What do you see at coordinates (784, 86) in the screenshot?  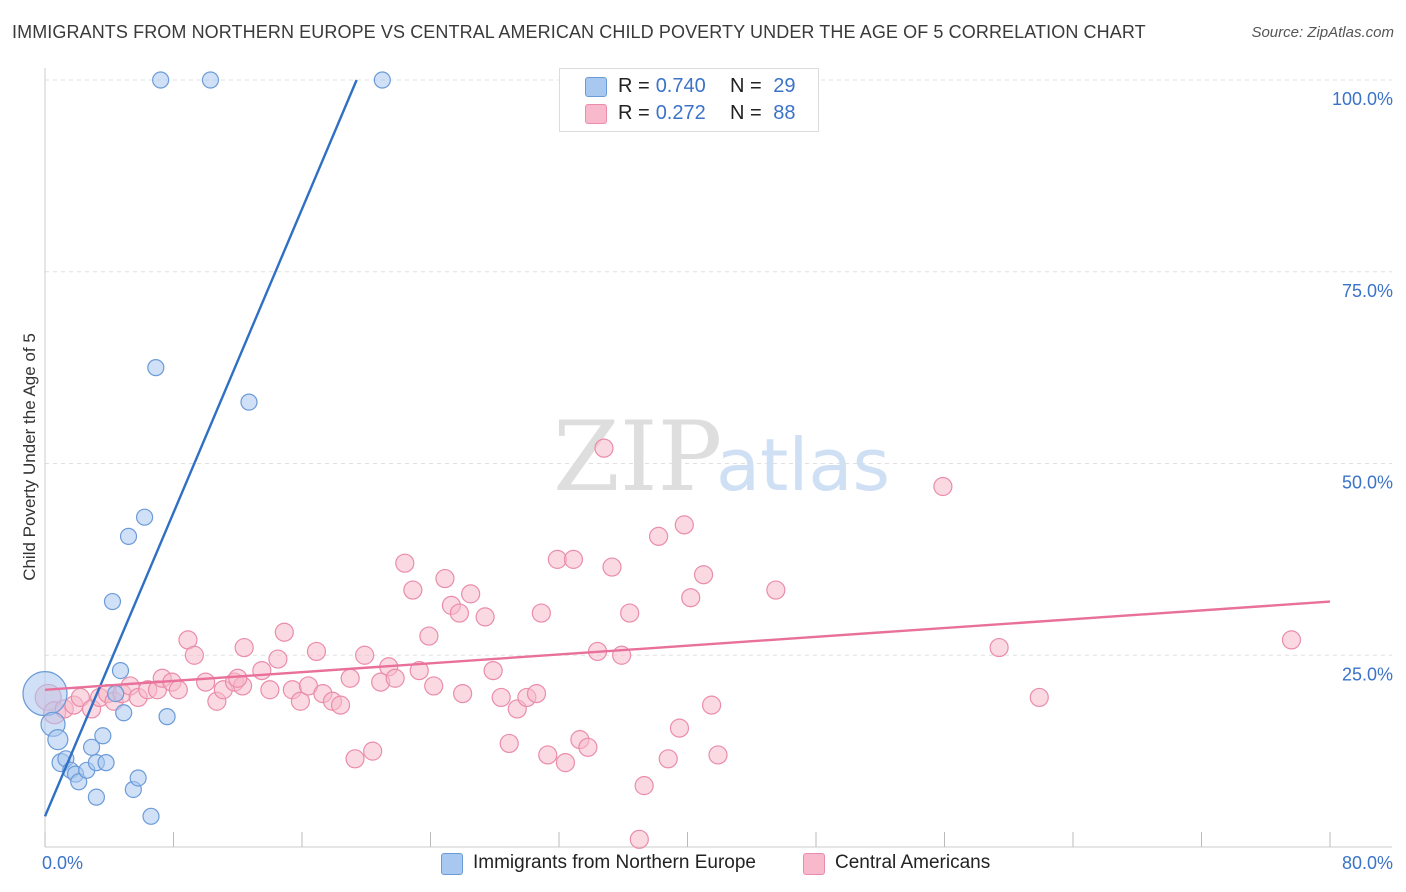 I see `legend-n-value: 29` at bounding box center [784, 86].